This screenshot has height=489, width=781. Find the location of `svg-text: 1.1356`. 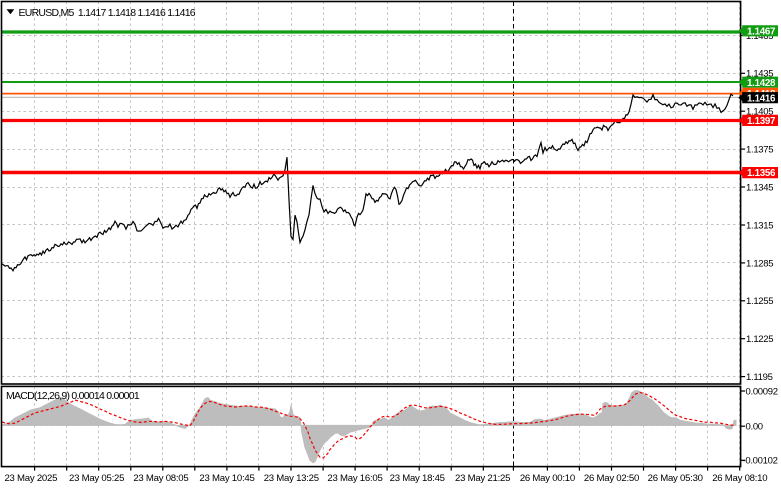

svg-text: 1.1356 is located at coordinates (761, 173).